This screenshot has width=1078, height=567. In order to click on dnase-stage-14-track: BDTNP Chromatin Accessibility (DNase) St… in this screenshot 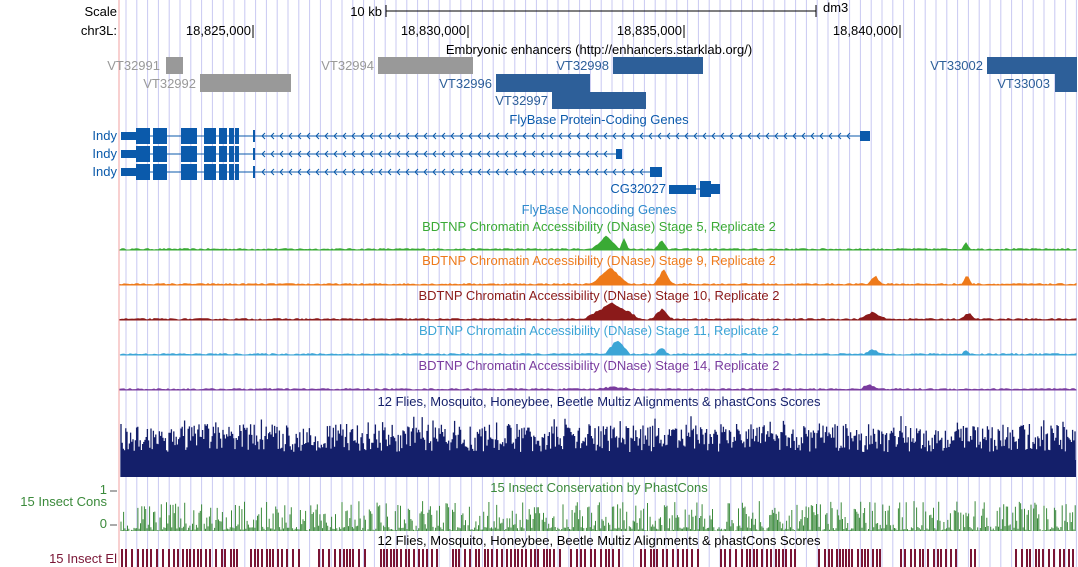, I will do `click(598, 374)`.